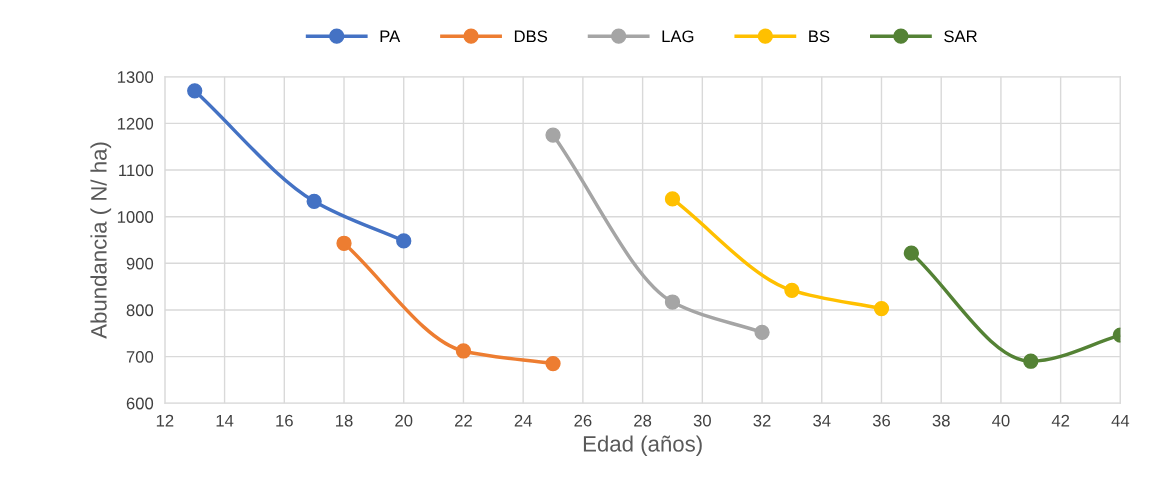 The width and height of the screenshot is (1161, 480). Describe the element at coordinates (140, 263) in the screenshot. I see `y-tick-label: 900` at that location.